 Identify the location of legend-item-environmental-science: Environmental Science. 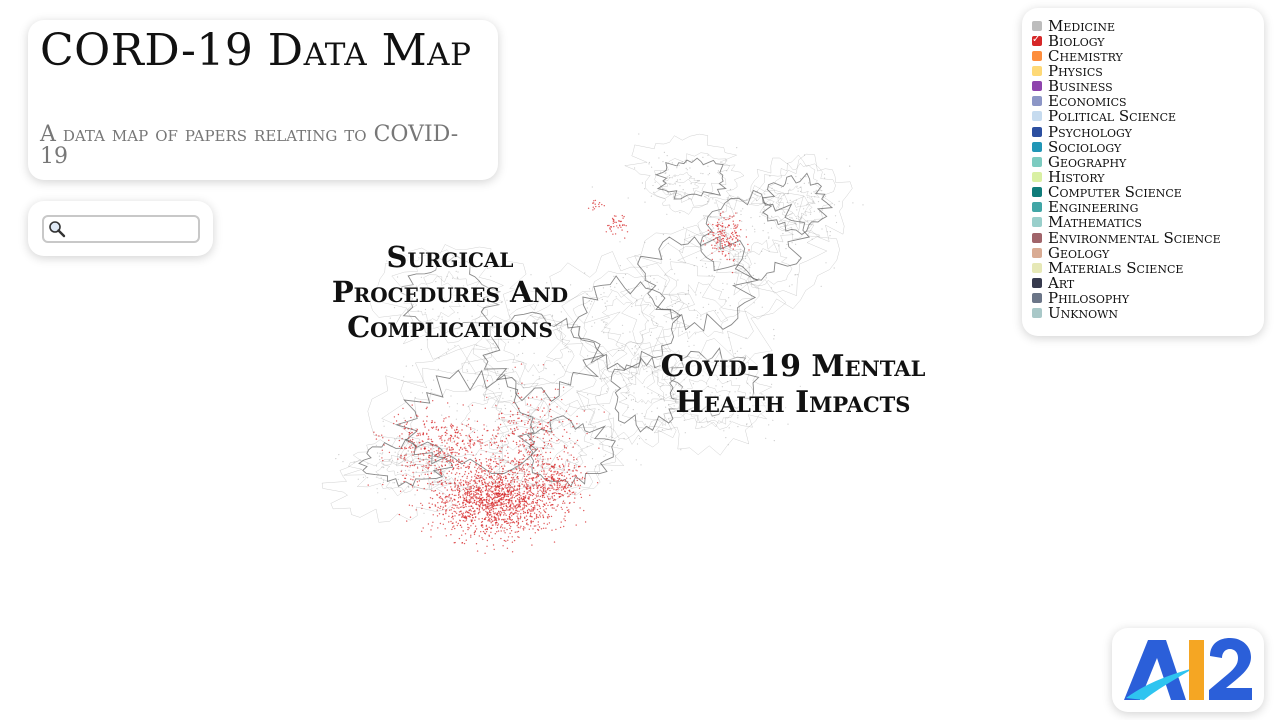
(1126, 238).